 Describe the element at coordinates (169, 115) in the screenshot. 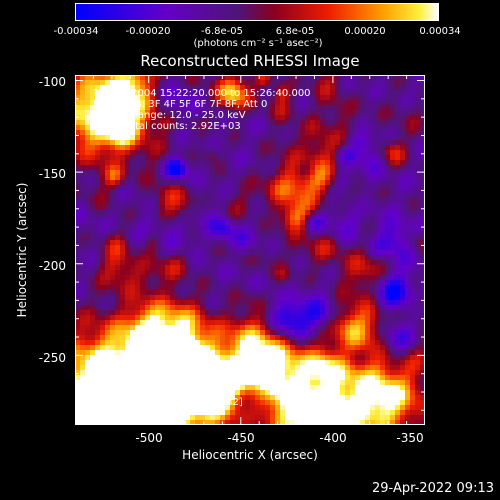

I see `annotation-energy-range: Energy Range: 12.0 - 25.0 keV` at that location.